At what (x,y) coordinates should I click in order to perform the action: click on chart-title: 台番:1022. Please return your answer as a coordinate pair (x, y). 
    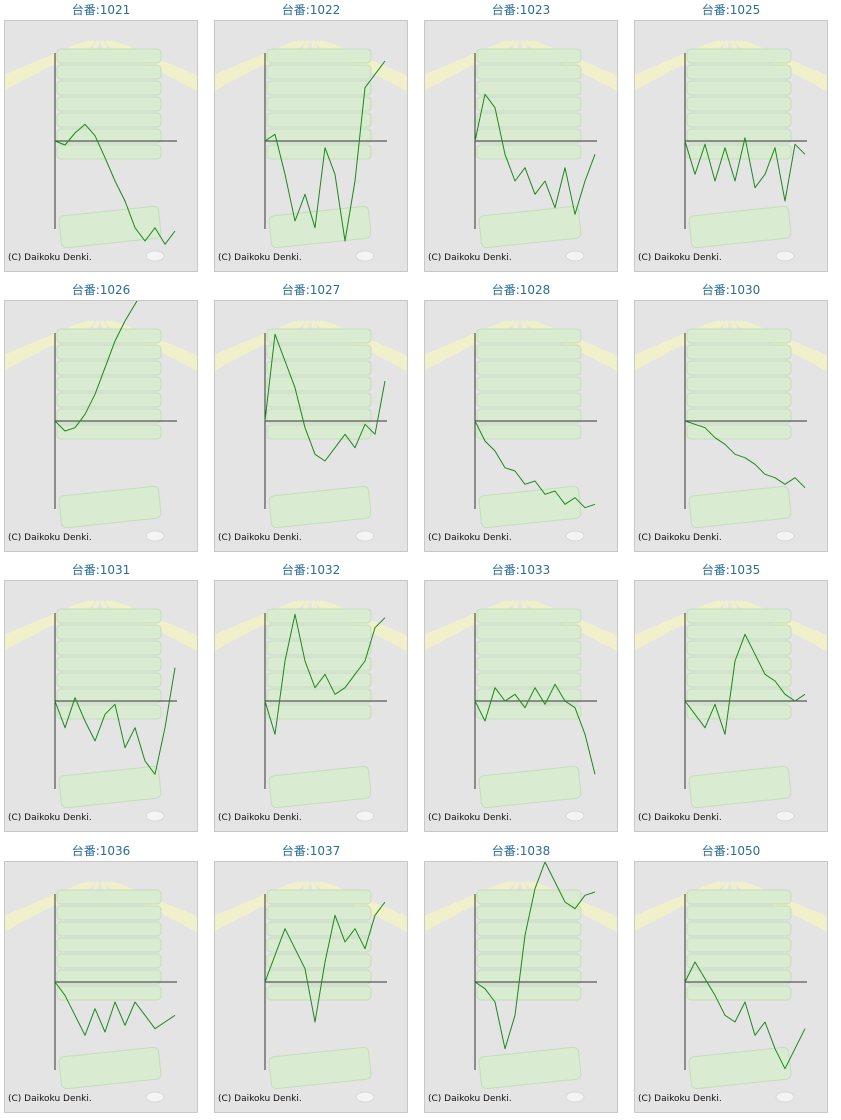
    Looking at the image, I should click on (311, 10).